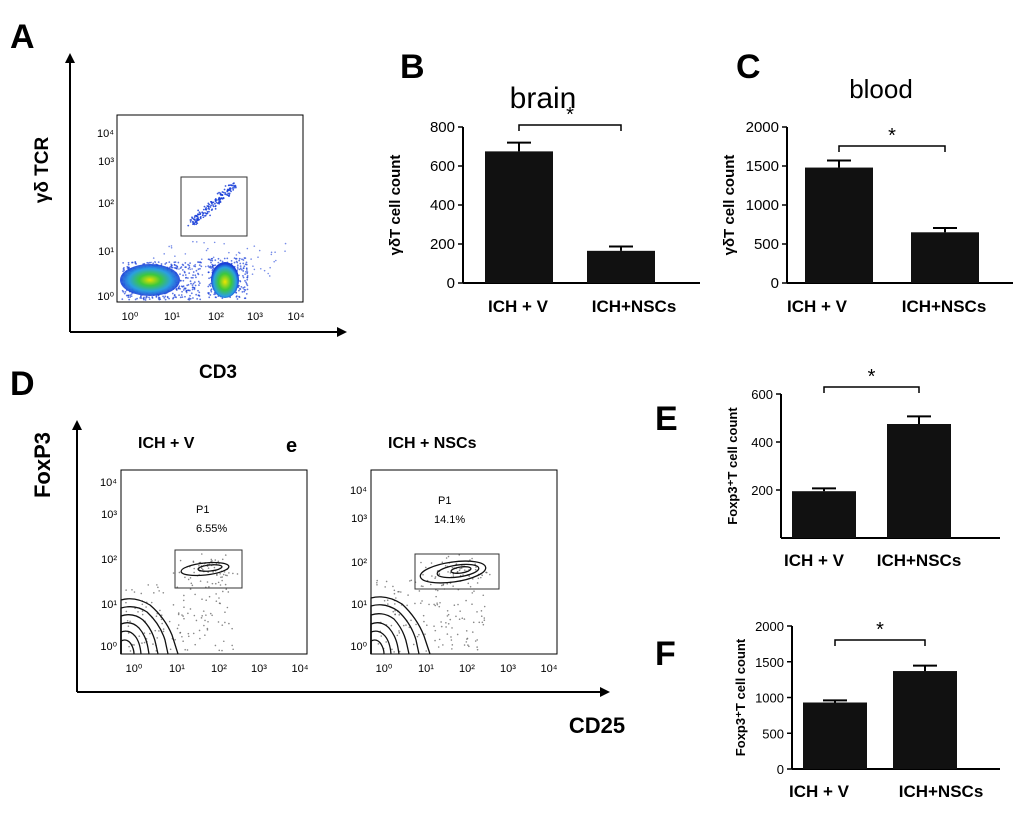 This screenshot has width=1024, height=813. Describe the element at coordinates (814, 560) in the screenshot. I see `panel-e-category-label: ICH + V` at that location.